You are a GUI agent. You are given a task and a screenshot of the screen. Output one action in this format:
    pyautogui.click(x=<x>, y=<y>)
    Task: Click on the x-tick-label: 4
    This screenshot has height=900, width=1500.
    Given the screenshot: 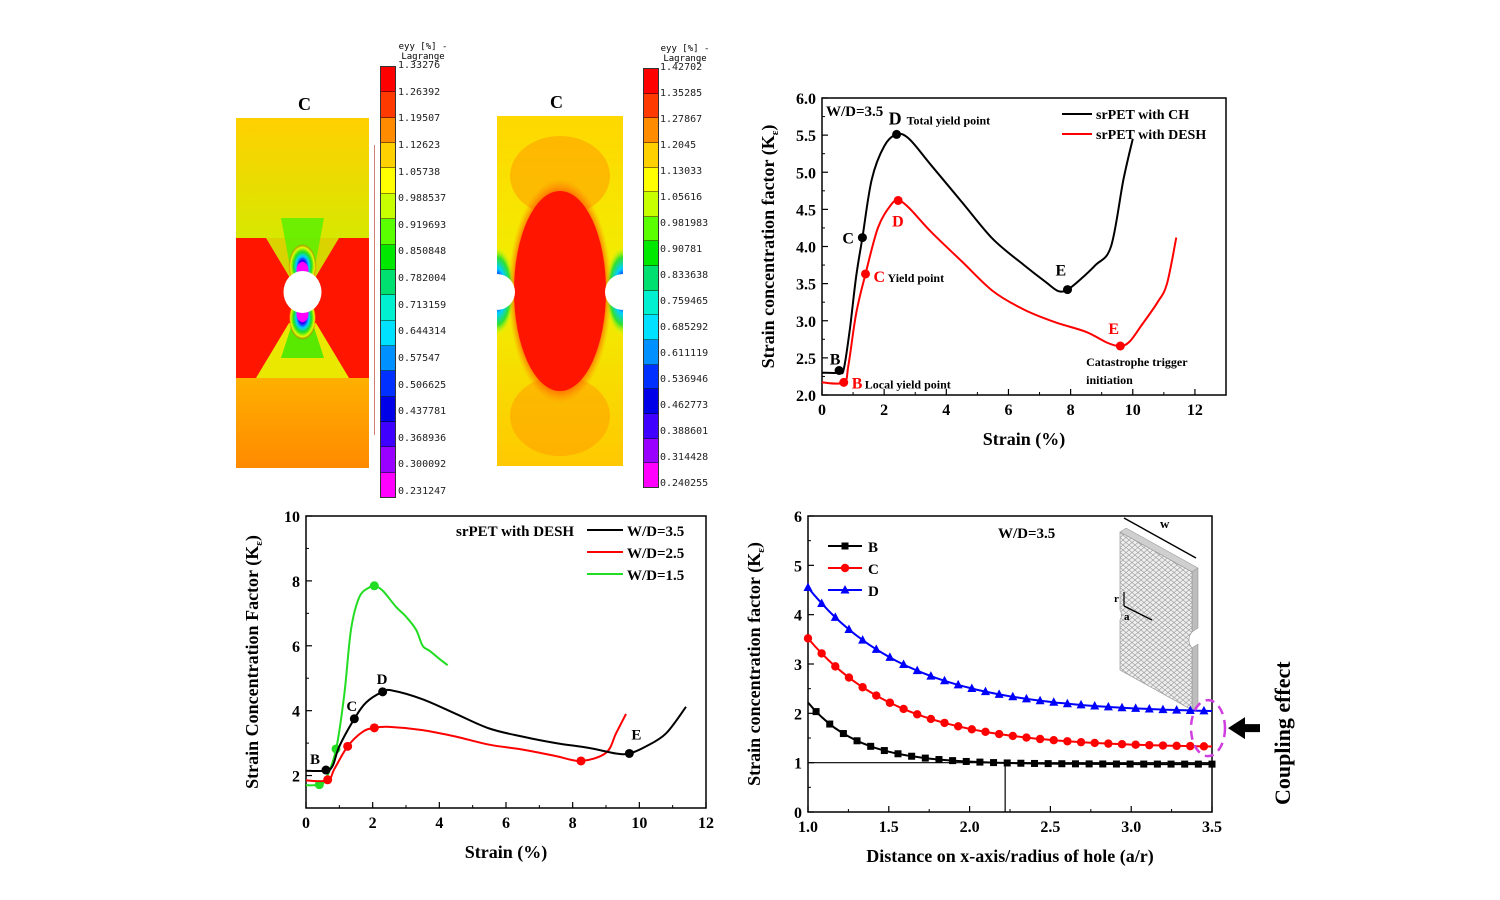 What is the action you would take?
    pyautogui.click(x=946, y=410)
    